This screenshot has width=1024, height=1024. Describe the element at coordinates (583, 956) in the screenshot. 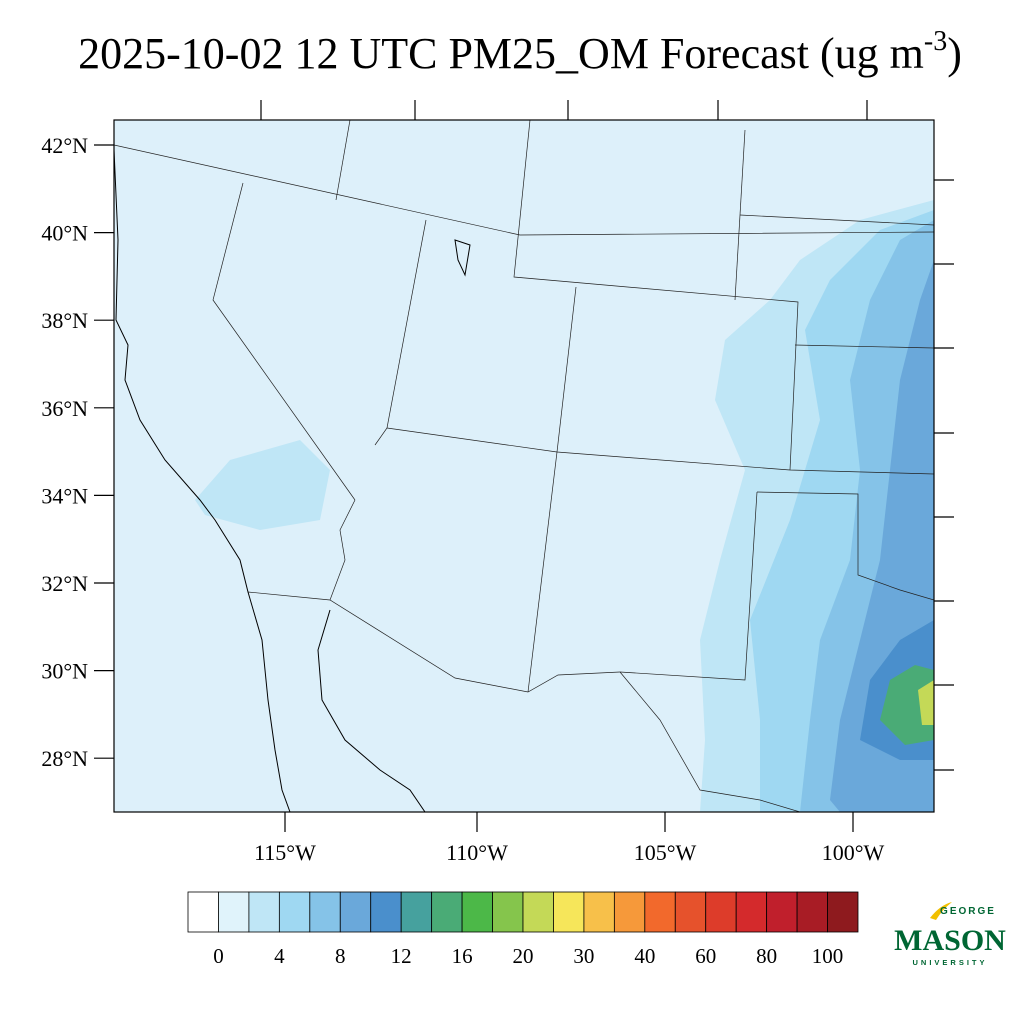

I see `colorbar-label: 30` at that location.